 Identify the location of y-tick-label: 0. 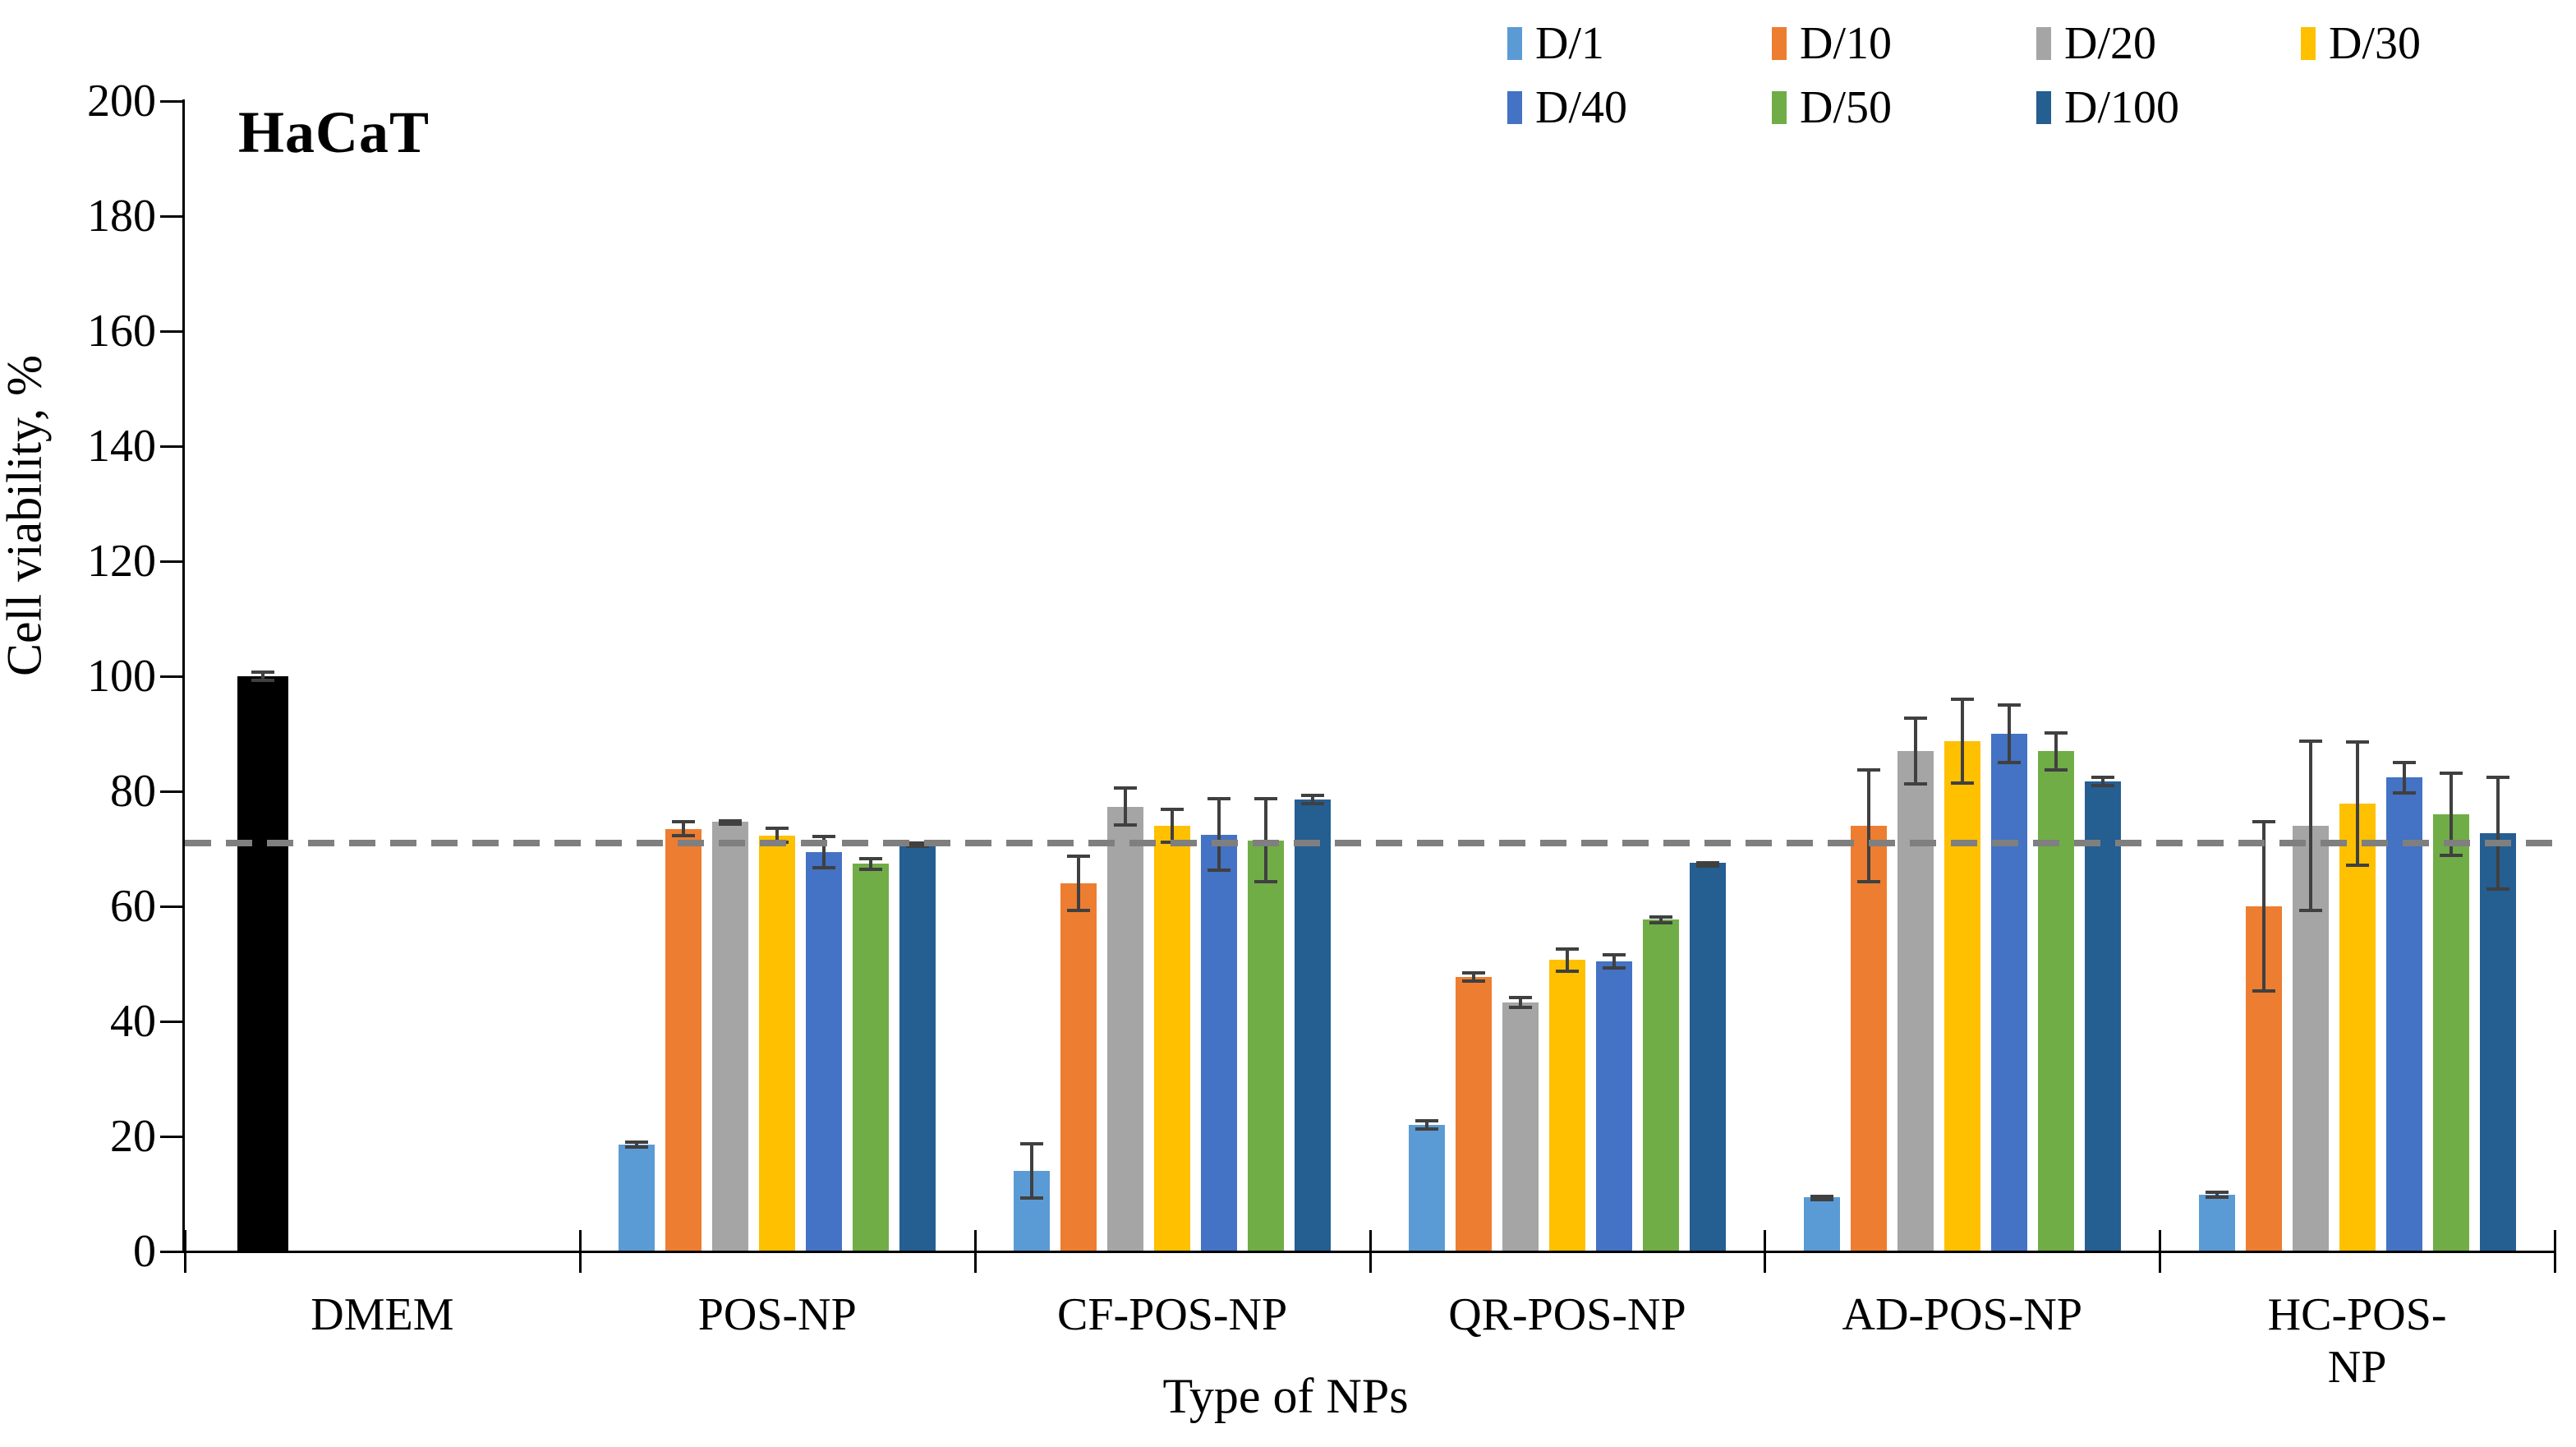
(144, 1251).